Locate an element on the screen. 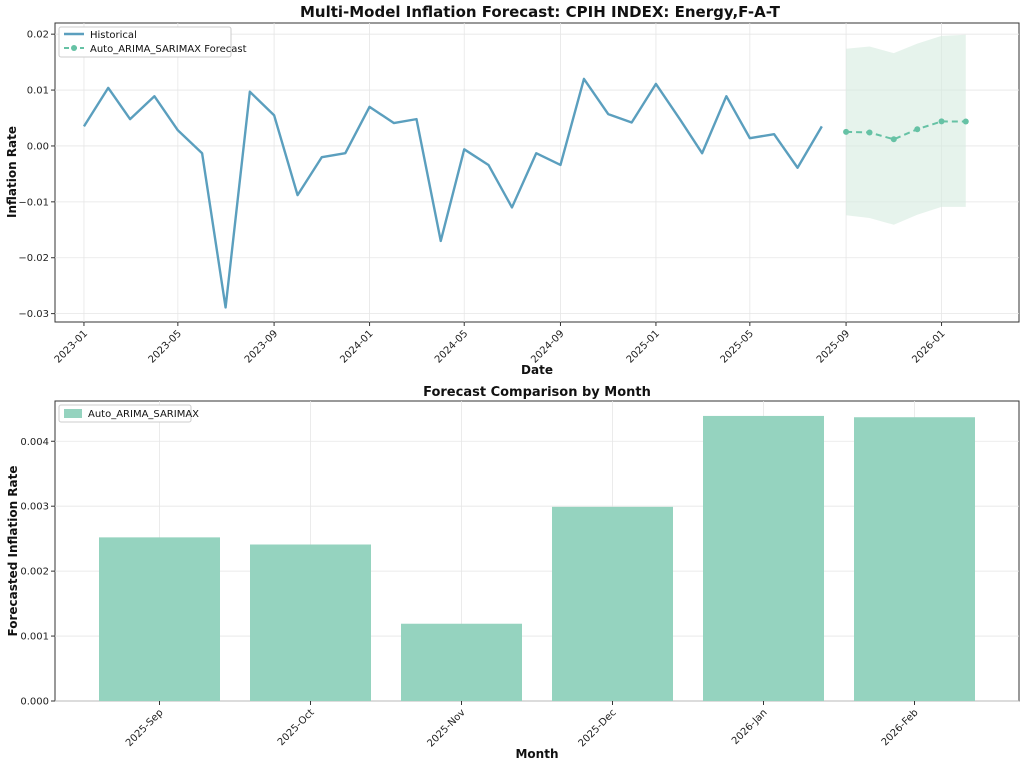 The height and width of the screenshot is (766, 1024). chart1-x-tick-label: 2025-05 is located at coordinates (737, 346).